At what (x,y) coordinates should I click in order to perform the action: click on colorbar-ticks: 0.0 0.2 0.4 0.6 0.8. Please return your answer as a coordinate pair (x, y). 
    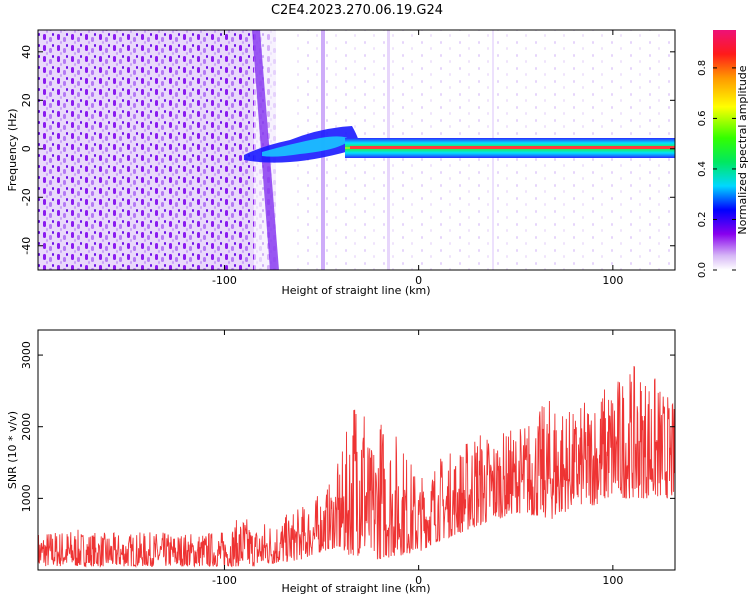
    Looking at the image, I should click on (716, 169).